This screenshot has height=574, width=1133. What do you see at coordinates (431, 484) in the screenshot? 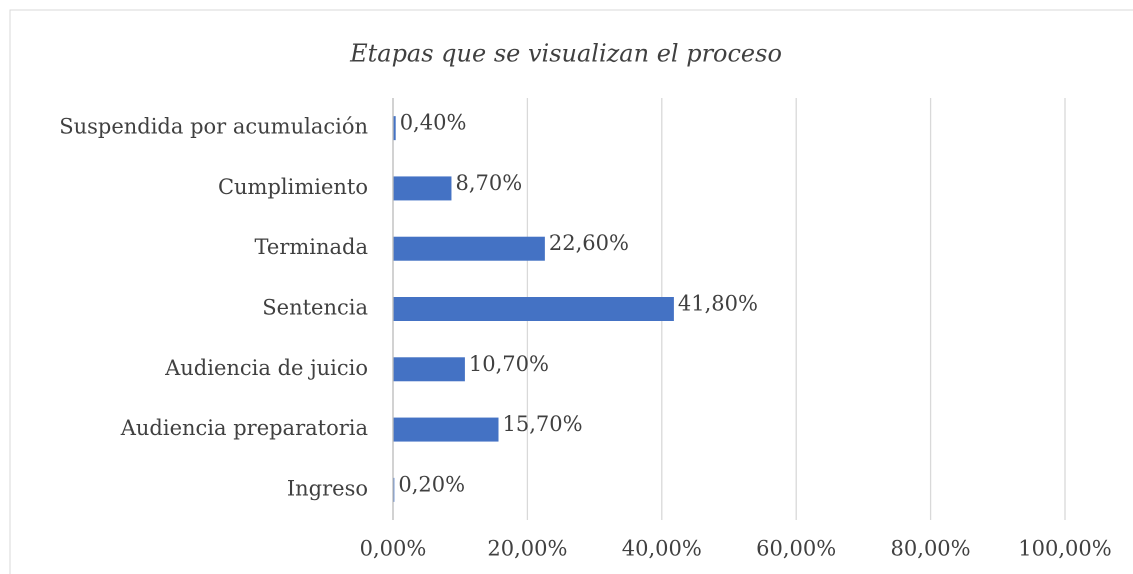
I see `value-label: 0,20%` at bounding box center [431, 484].